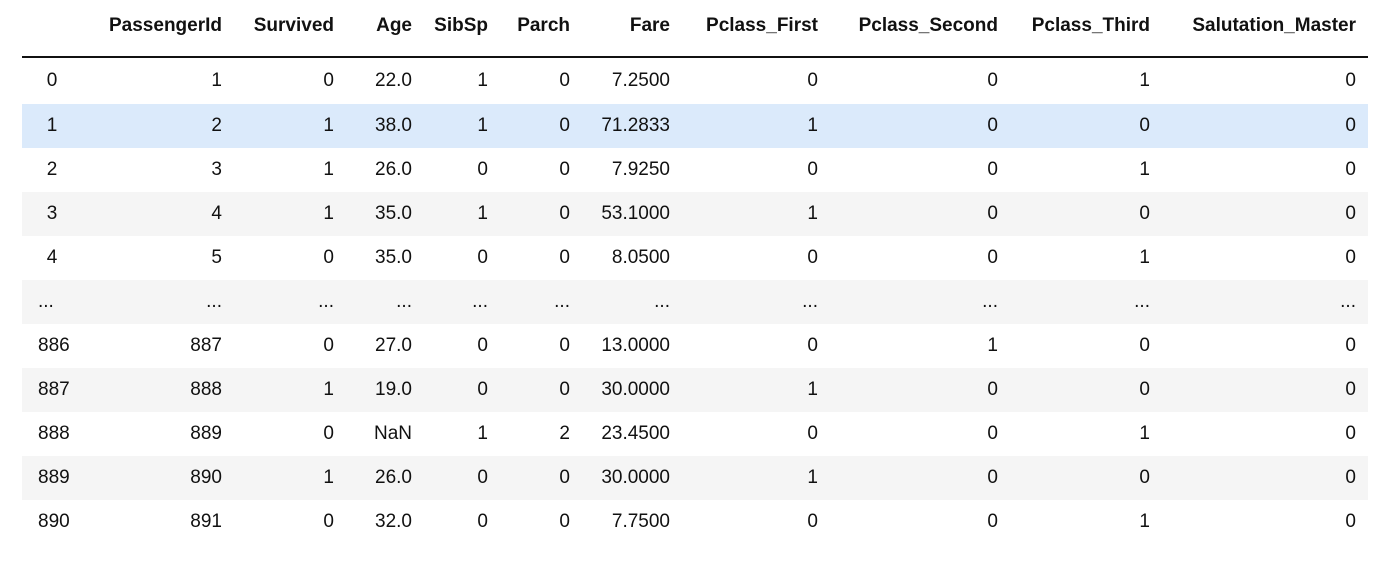 This screenshot has width=1374, height=562. Describe the element at coordinates (695, 434) in the screenshot. I see `table-row: 888 889 0 NaN 1 2 23.4500 0 0 1 0` at that location.